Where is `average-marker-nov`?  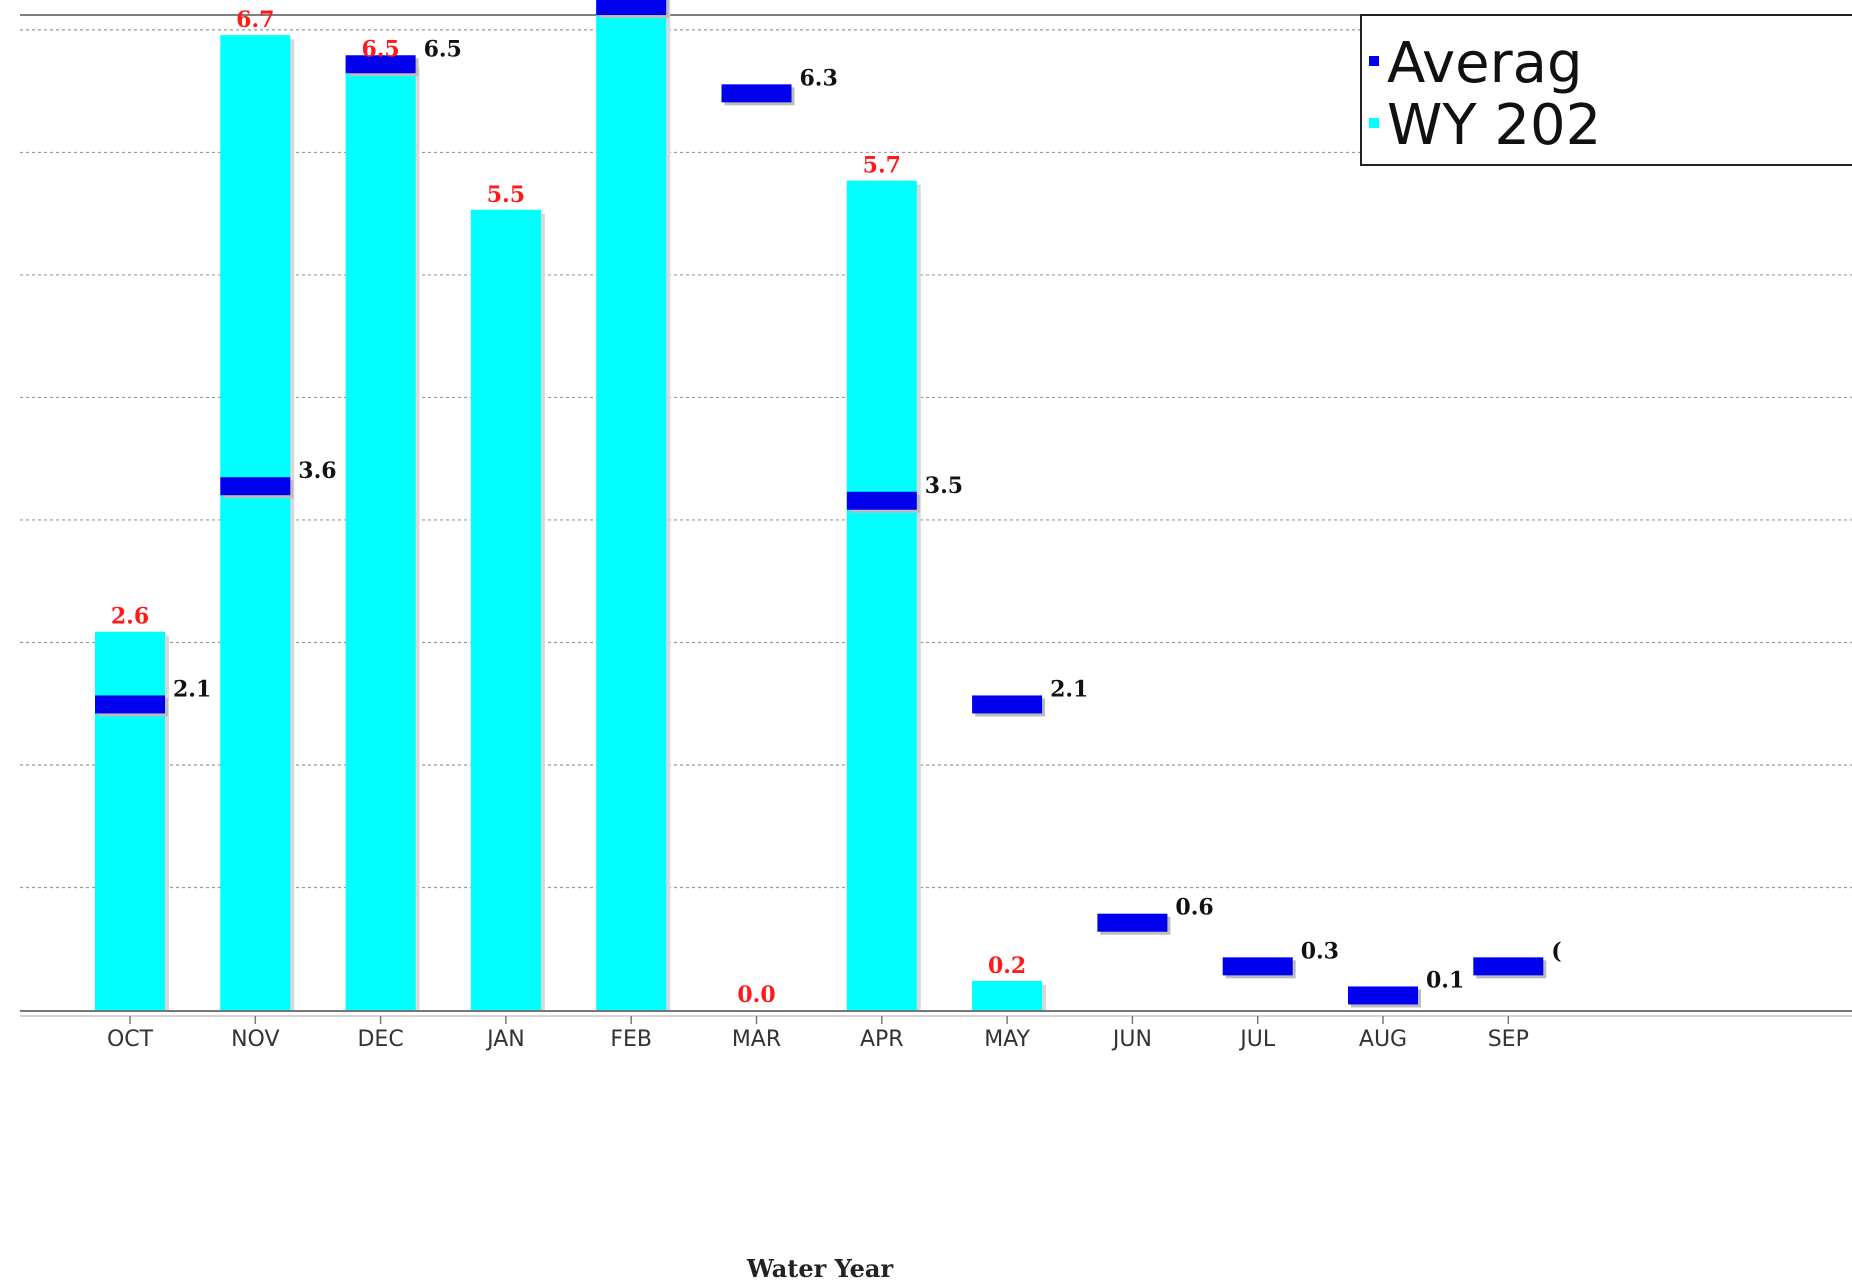 average-marker-nov is located at coordinates (255, 486).